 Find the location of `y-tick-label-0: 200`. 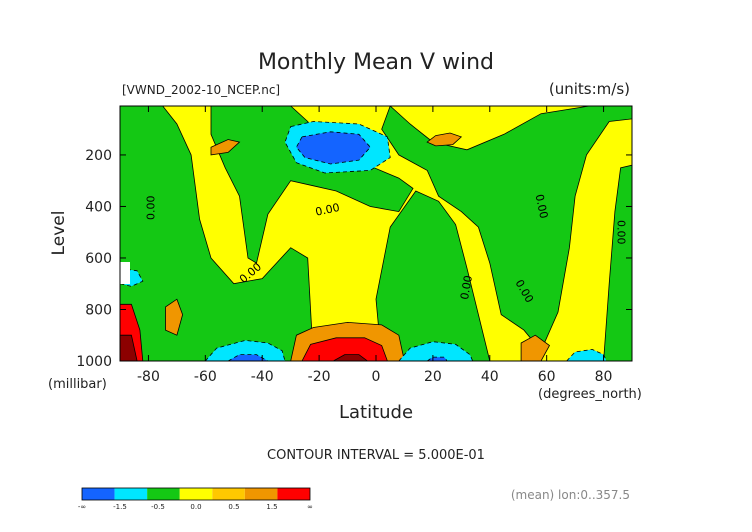

y-tick-label-0: 200 is located at coordinates (98, 156).